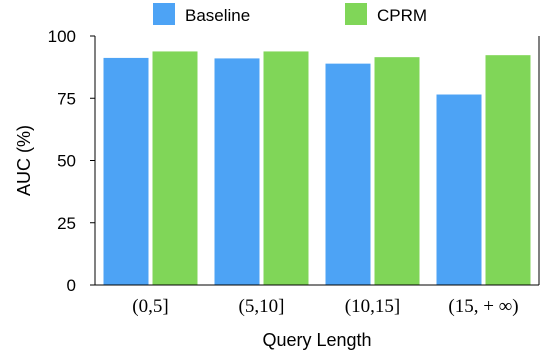  Describe the element at coordinates (290, 14) in the screenshot. I see `legend: Baseline CPRM` at that location.